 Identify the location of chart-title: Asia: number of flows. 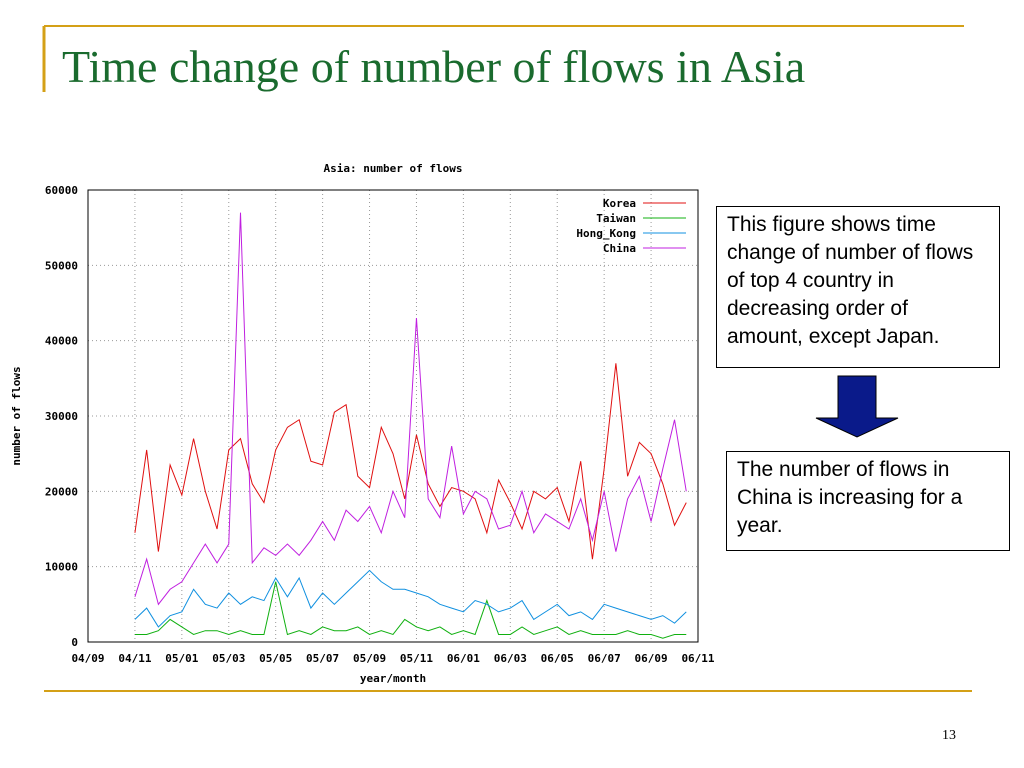
(392, 168).